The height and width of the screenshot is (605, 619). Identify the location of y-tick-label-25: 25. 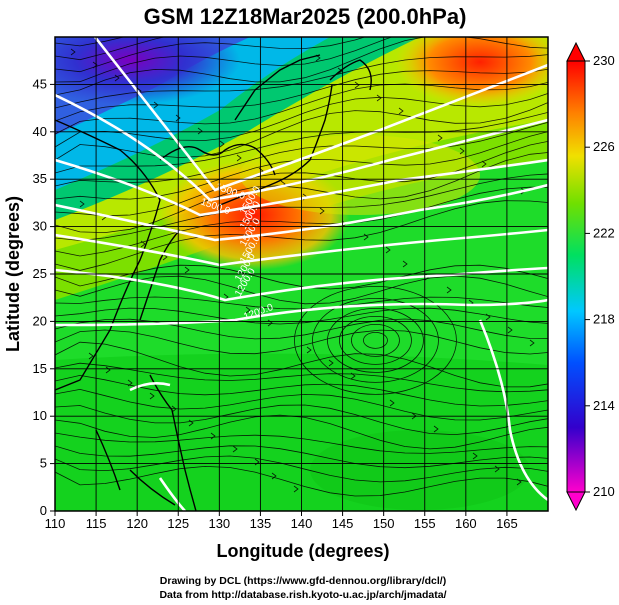
(40, 273).